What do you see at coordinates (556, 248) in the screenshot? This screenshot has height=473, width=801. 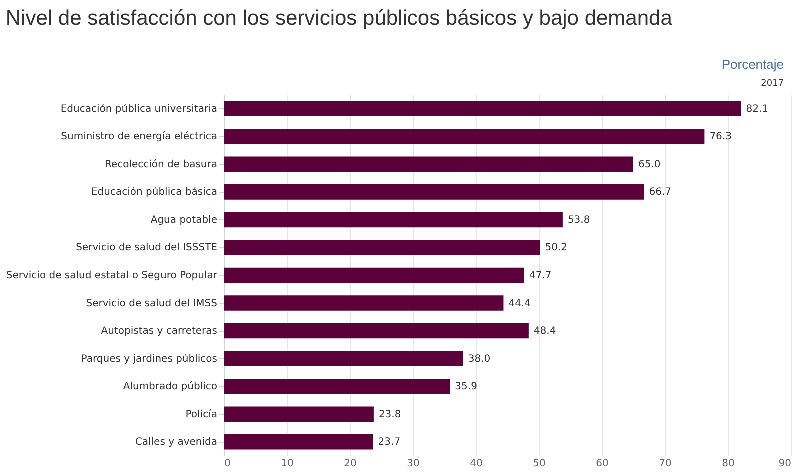 I see `data-label: 50.2` at bounding box center [556, 248].